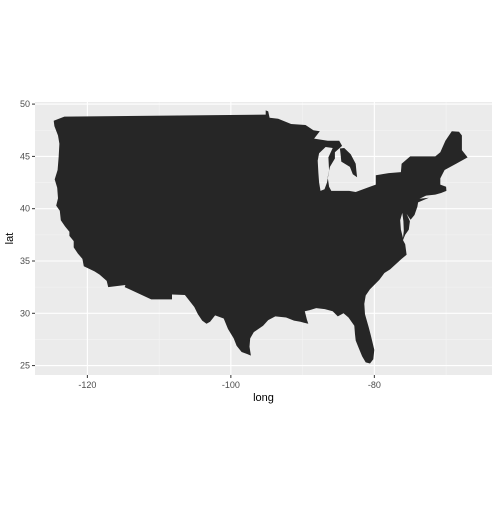 The width and height of the screenshot is (504, 509). What do you see at coordinates (263, 398) in the screenshot?
I see `x-axis-title: long` at bounding box center [263, 398].